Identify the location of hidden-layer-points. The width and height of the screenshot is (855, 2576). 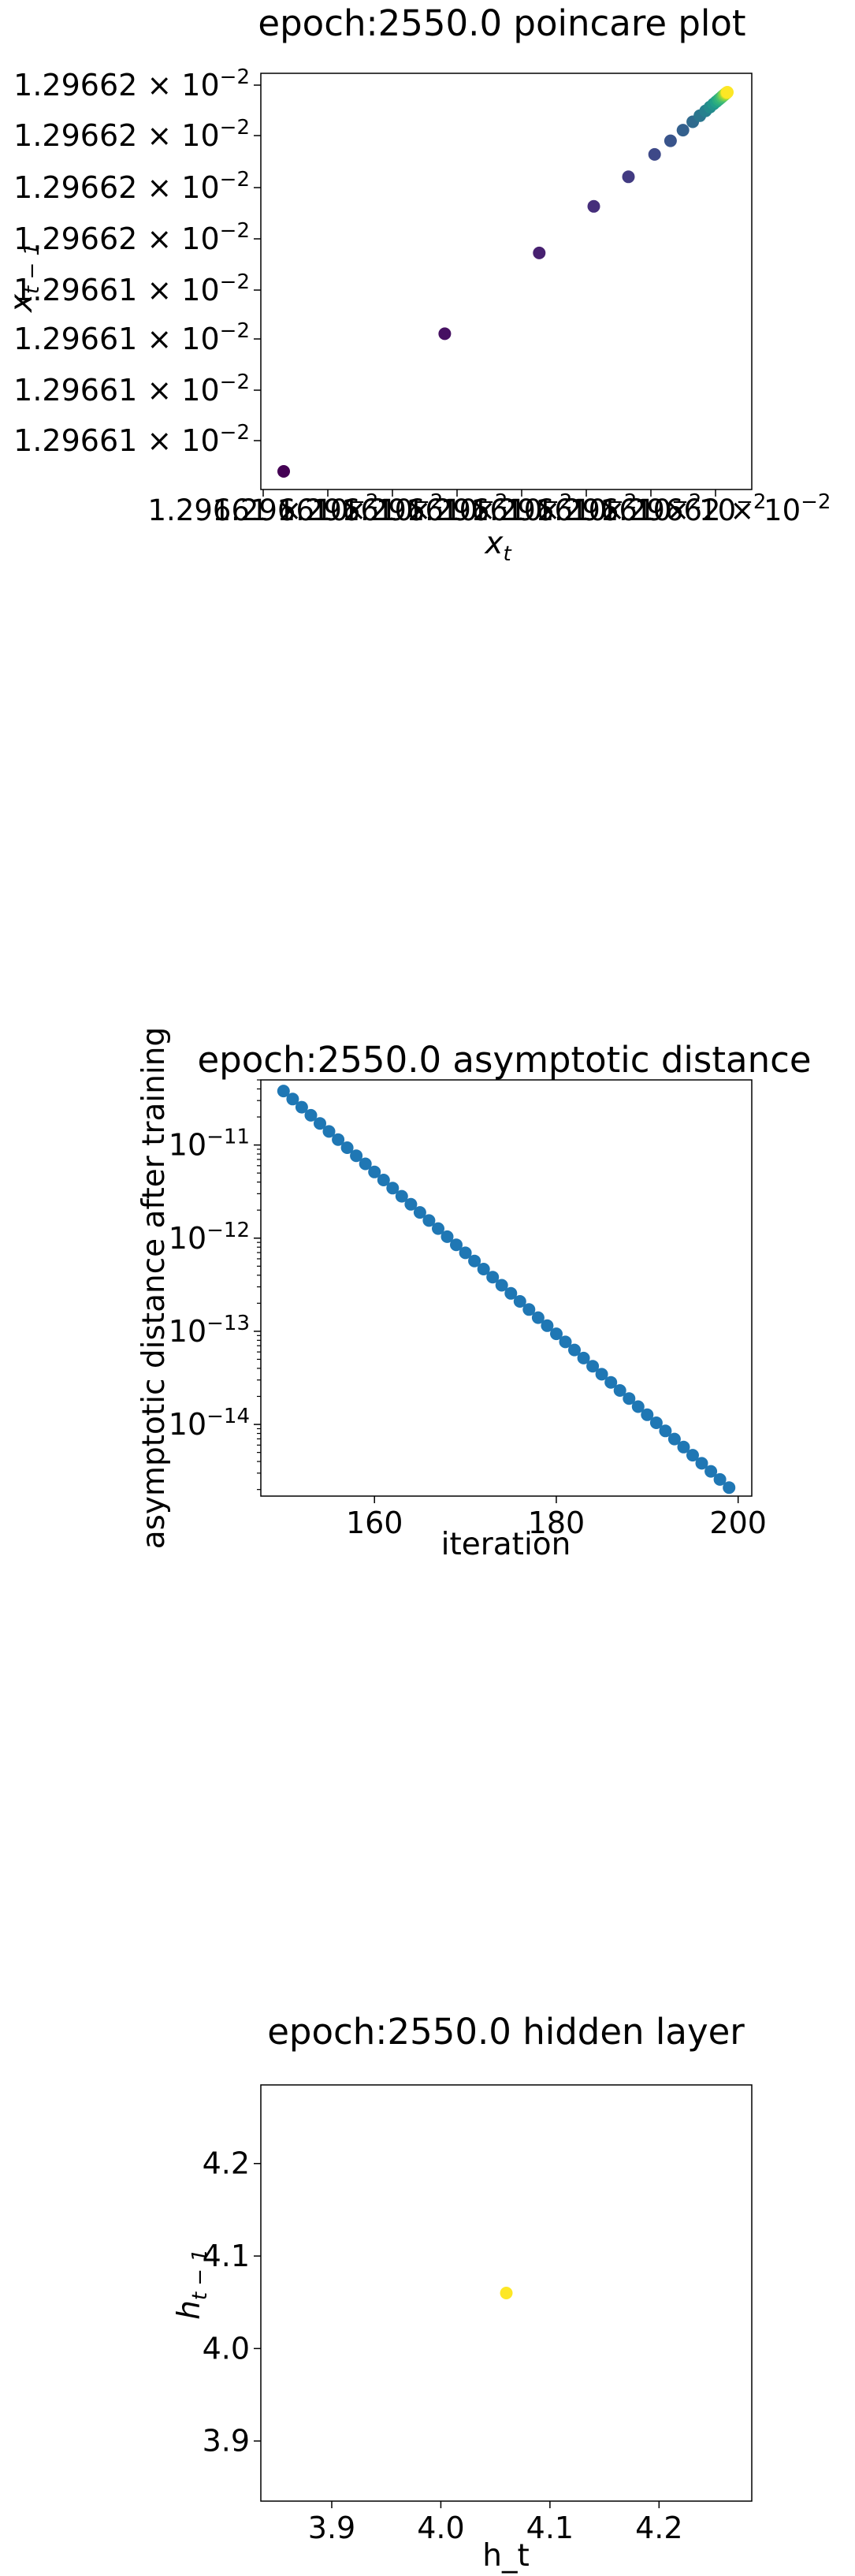
(507, 2293).